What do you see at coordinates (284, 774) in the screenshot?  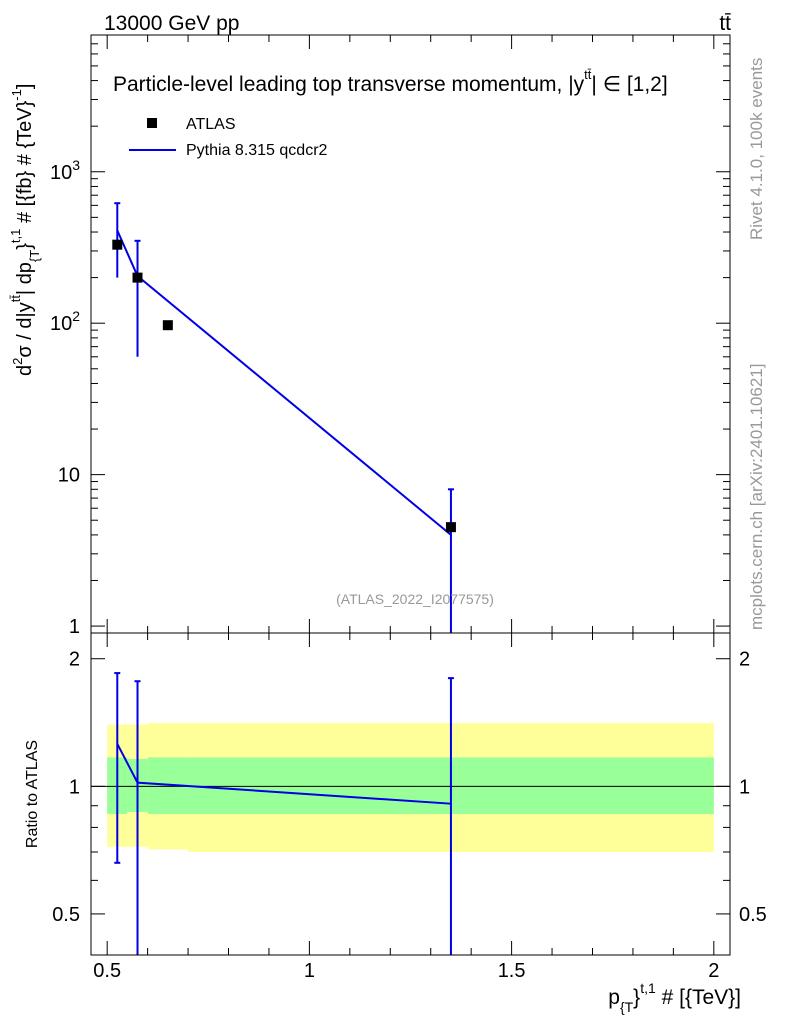 I see `ratio-series-line` at bounding box center [284, 774].